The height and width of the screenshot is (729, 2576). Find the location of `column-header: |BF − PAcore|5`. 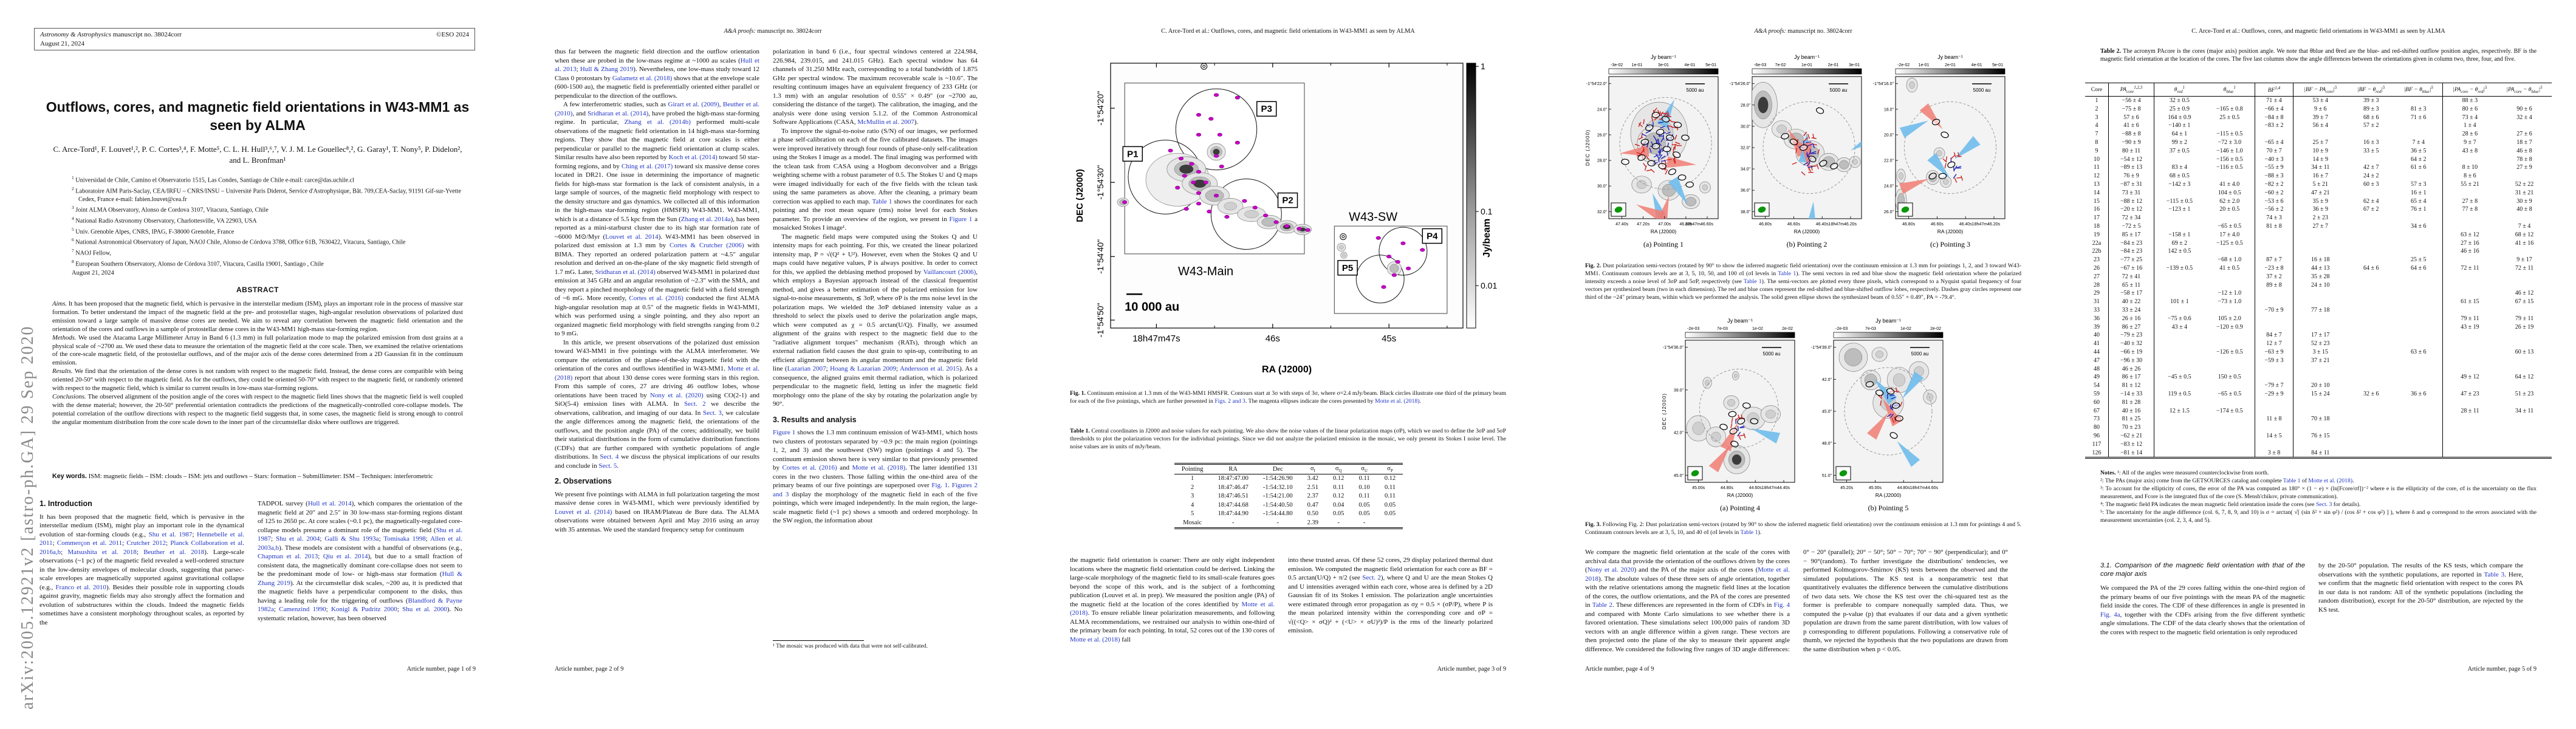

column-header: |BF − PAcore|5 is located at coordinates (2320, 90).